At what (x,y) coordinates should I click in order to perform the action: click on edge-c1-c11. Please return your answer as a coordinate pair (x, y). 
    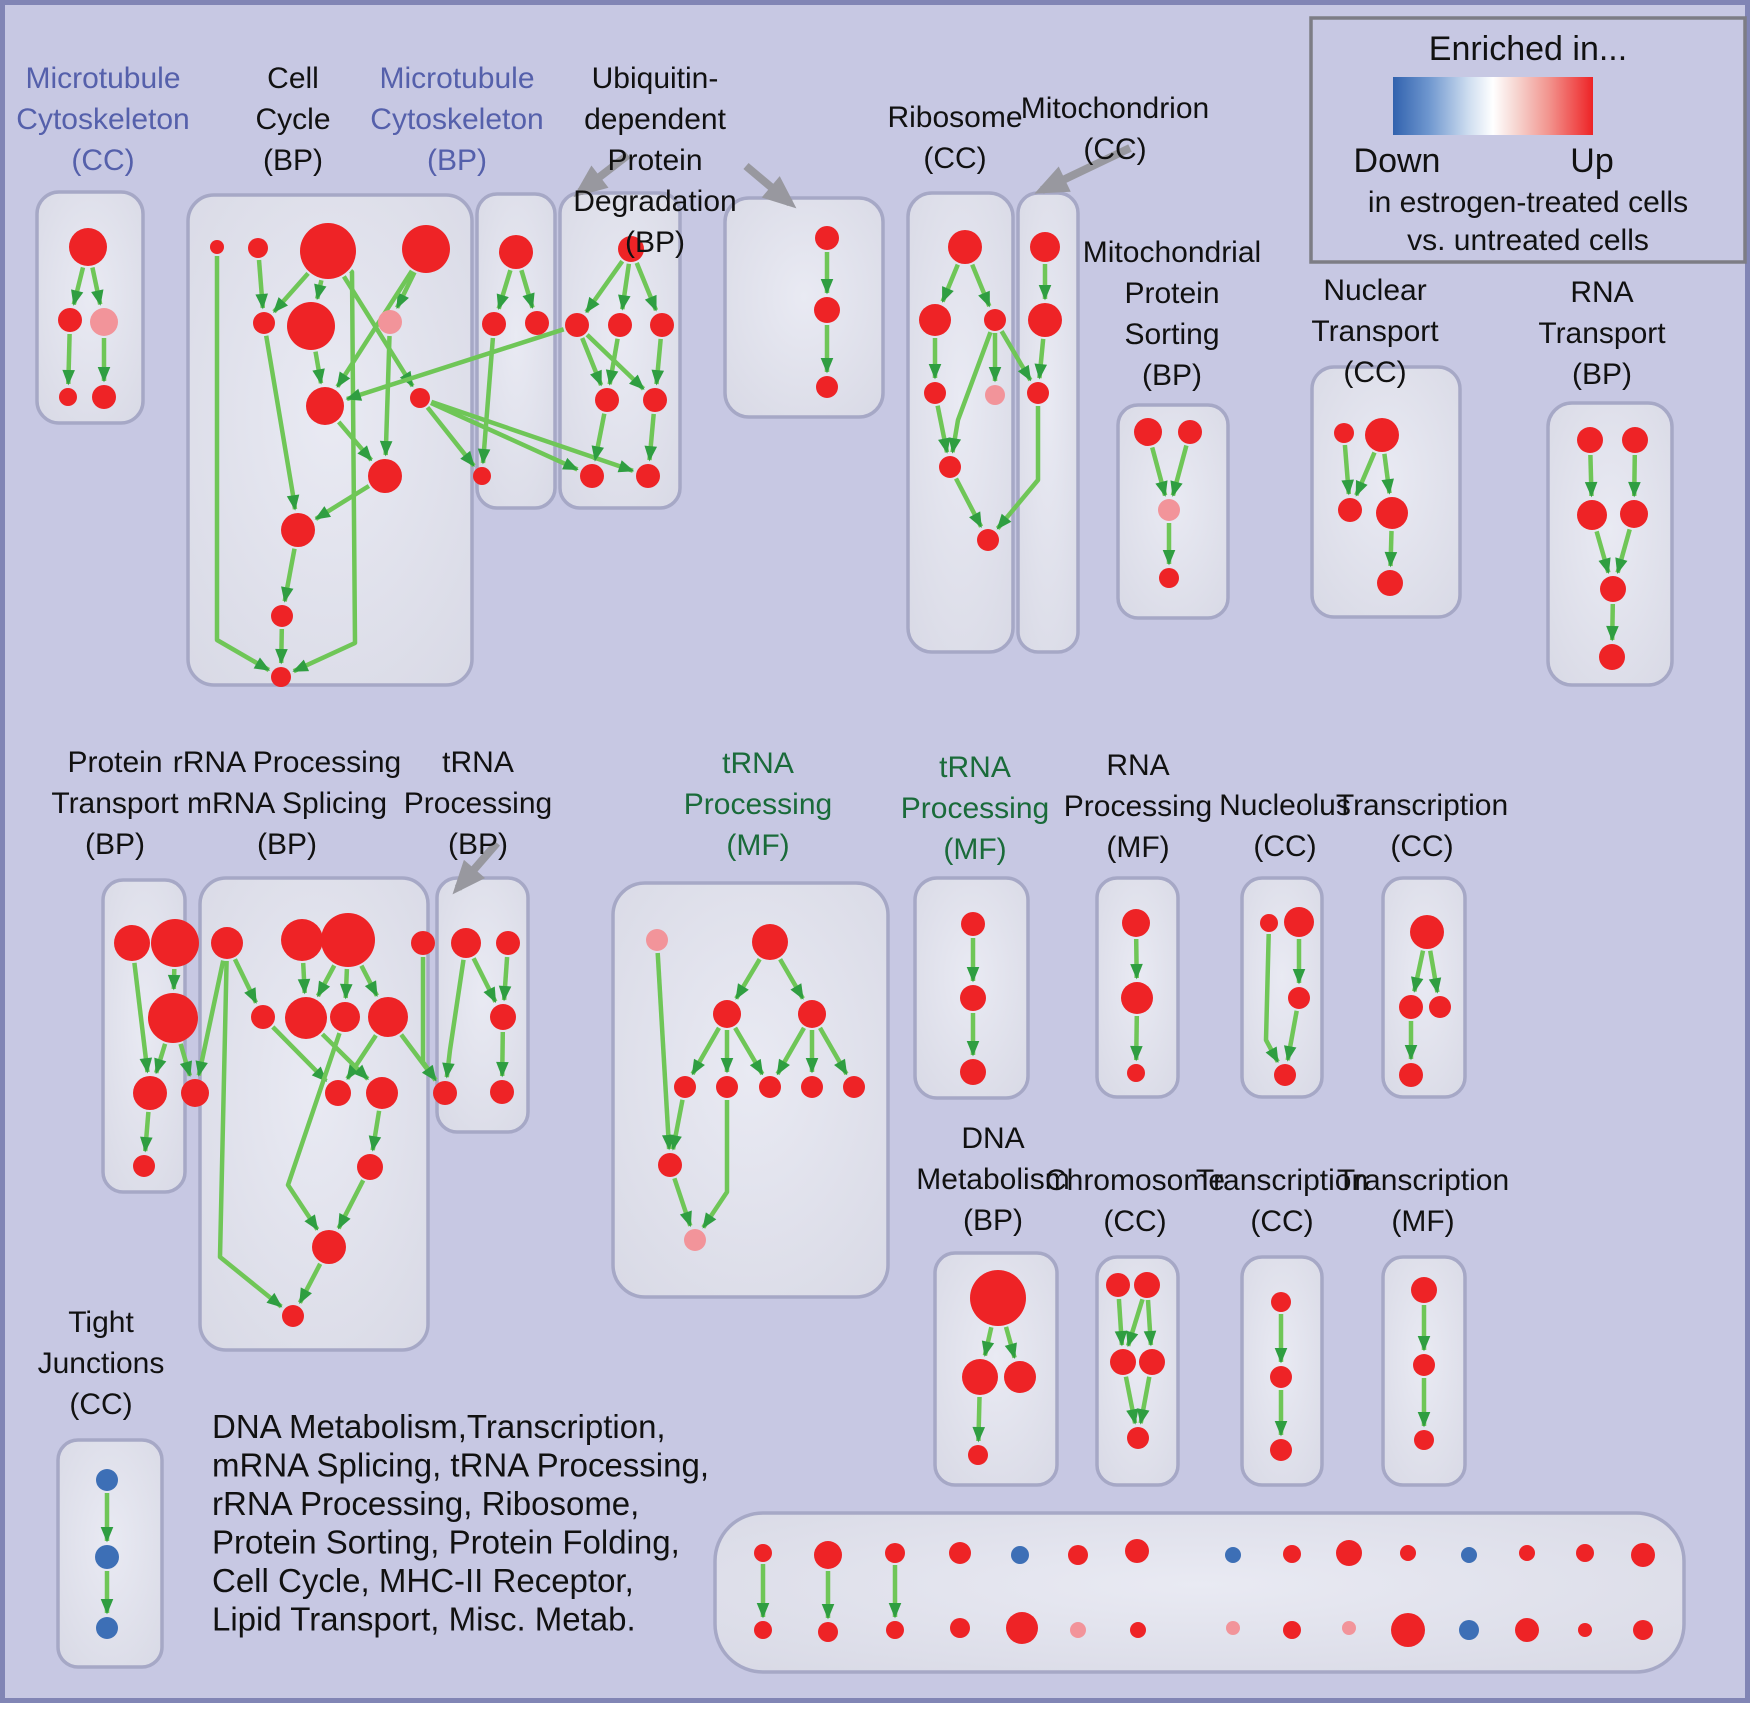
    Looking at the image, I should click on (242, 464).